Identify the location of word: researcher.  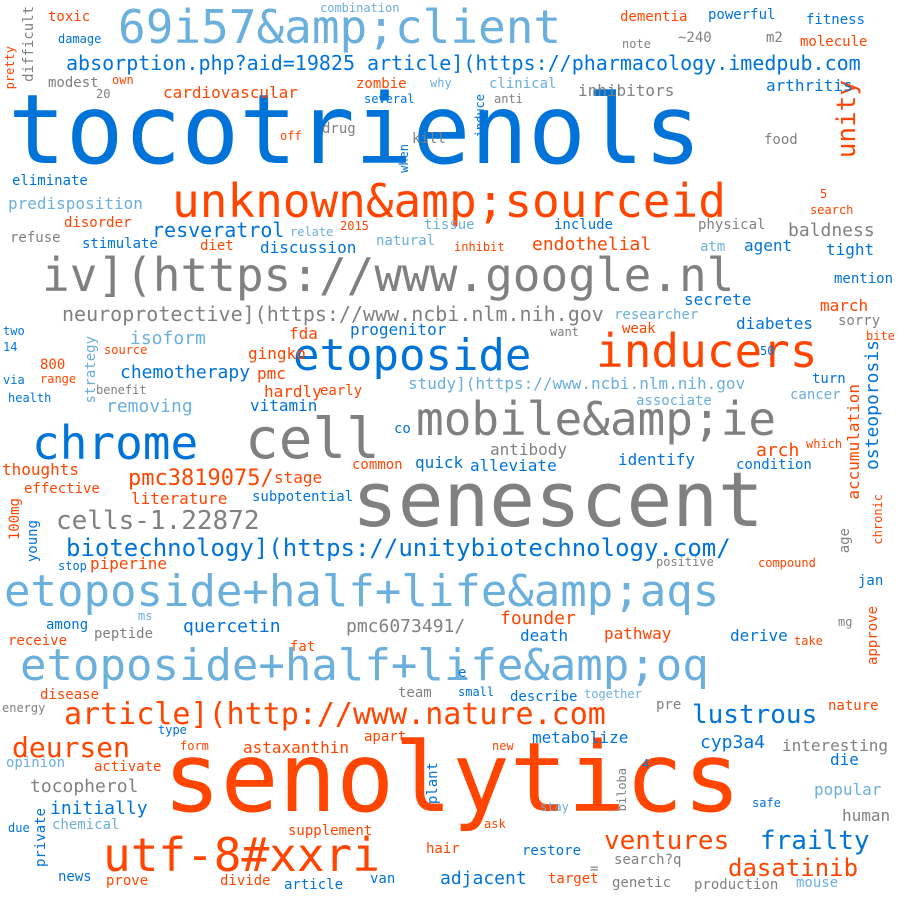
(656, 315).